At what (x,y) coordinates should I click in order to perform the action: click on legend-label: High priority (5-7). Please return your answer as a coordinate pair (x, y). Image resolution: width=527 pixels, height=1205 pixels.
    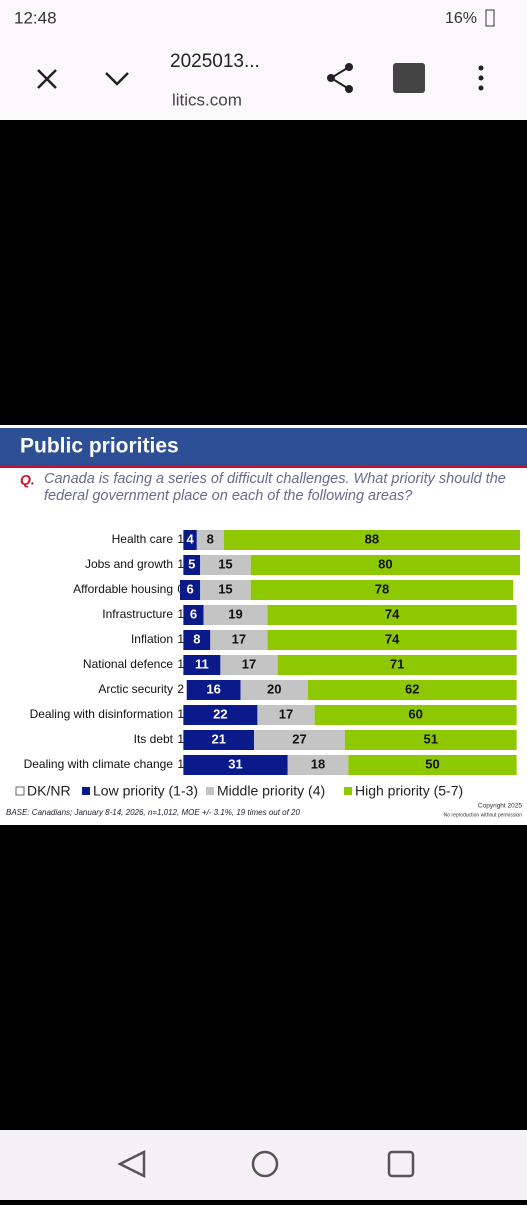
    Looking at the image, I should click on (409, 791).